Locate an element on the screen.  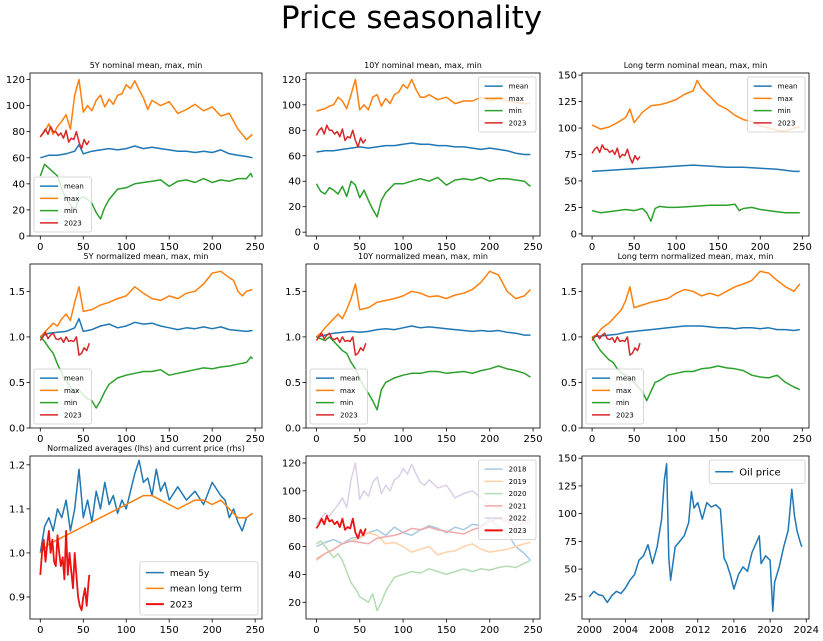
y-tick-label: 60 is located at coordinates (294, 156).